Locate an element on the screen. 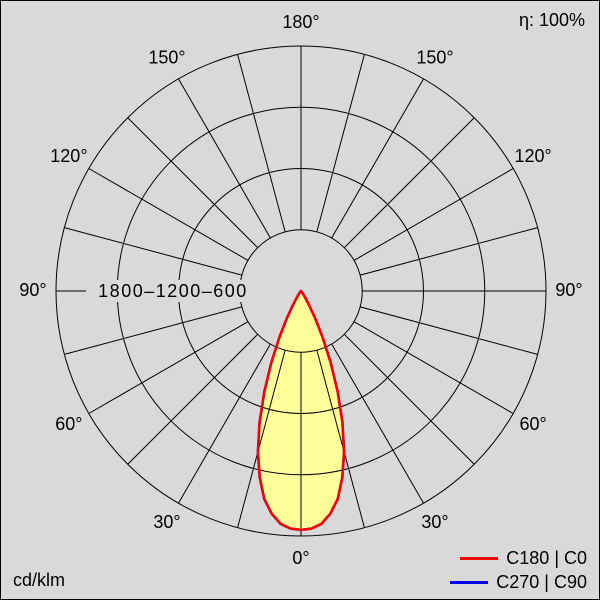 The height and width of the screenshot is (600, 600). legend: C180 | C0 C270 | C90 is located at coordinates (518, 570).